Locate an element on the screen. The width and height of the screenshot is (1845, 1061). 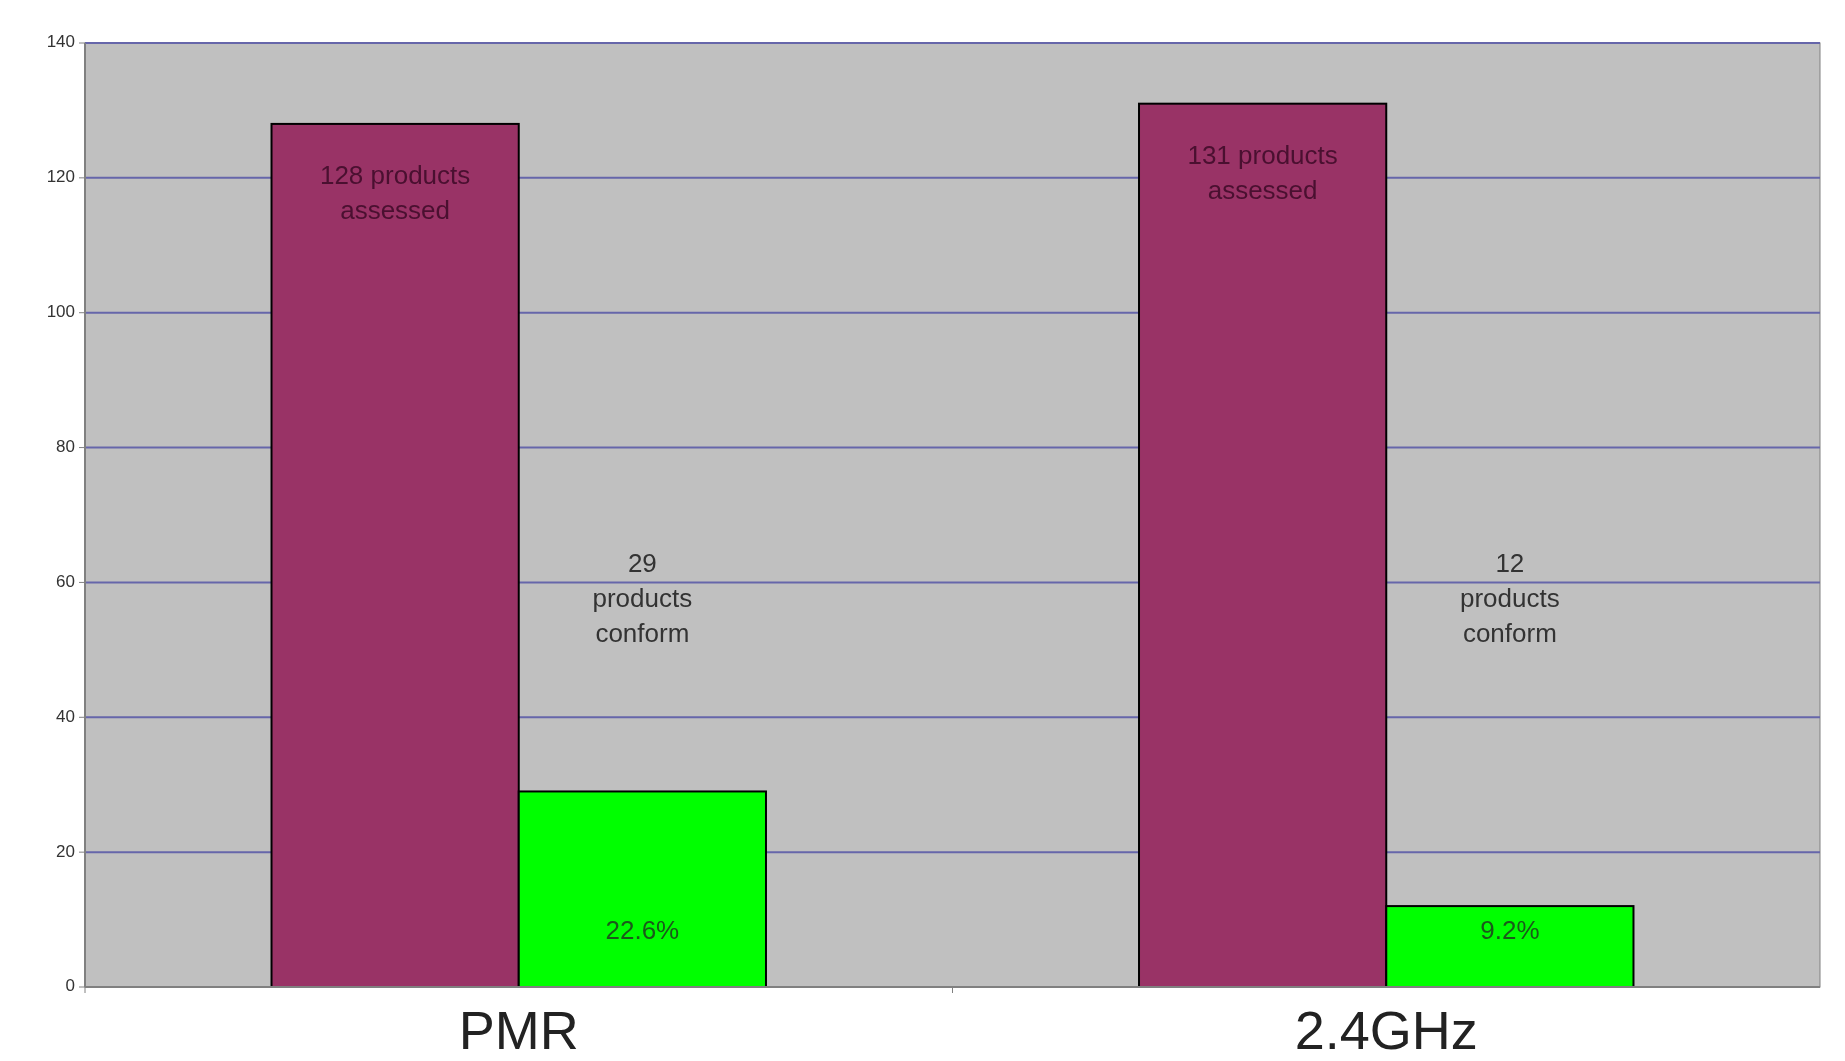
y-tick-label: 0 is located at coordinates (70, 986).